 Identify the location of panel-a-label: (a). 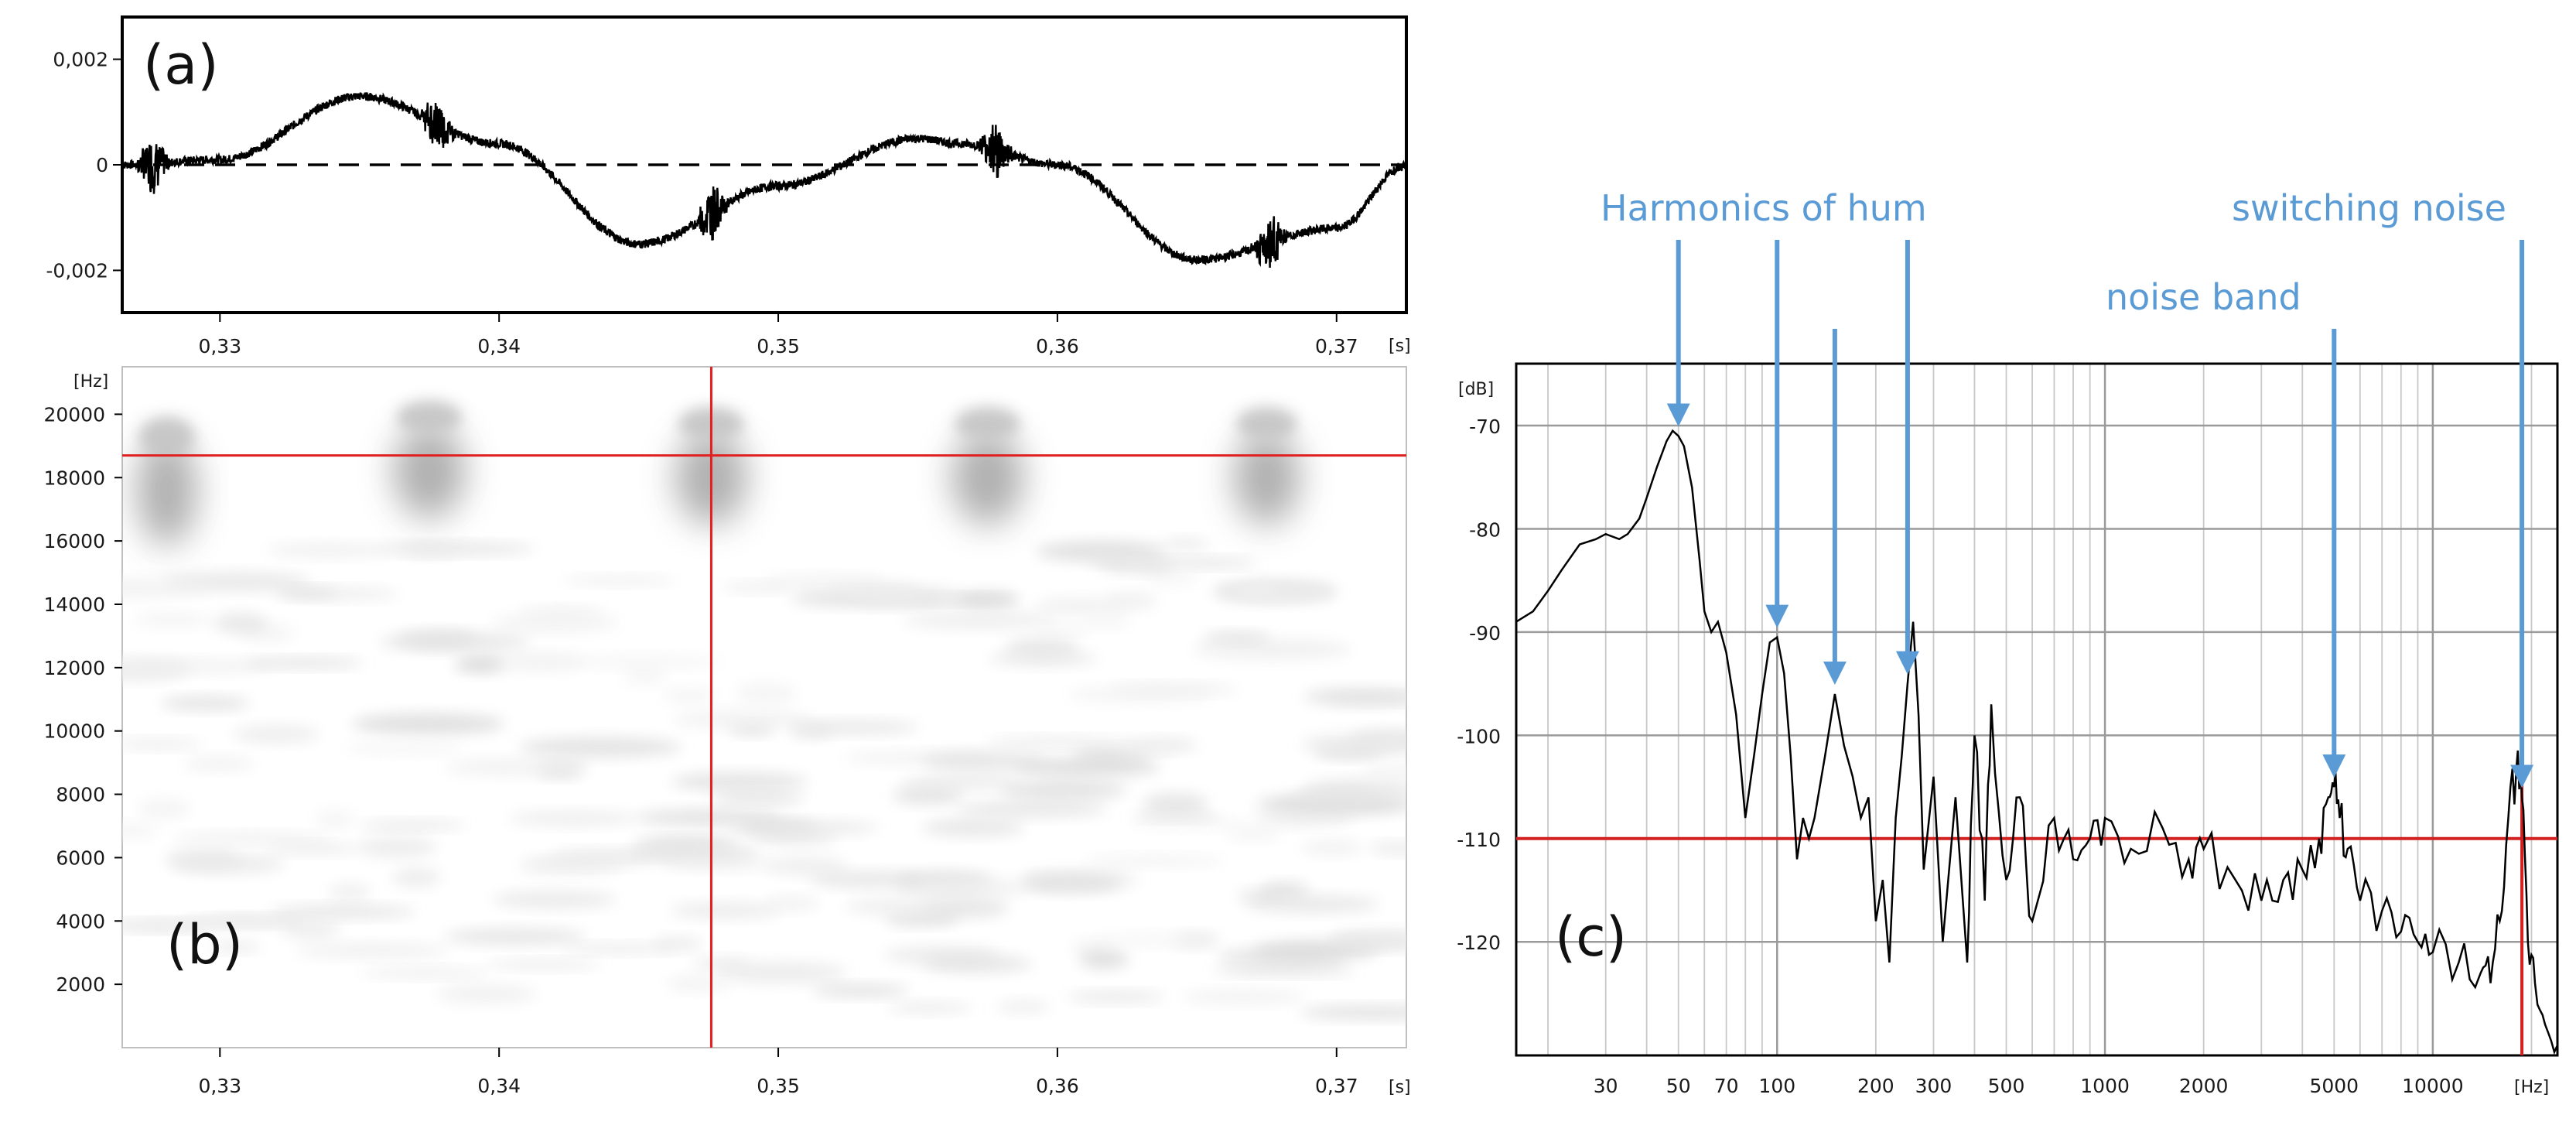
(181, 65).